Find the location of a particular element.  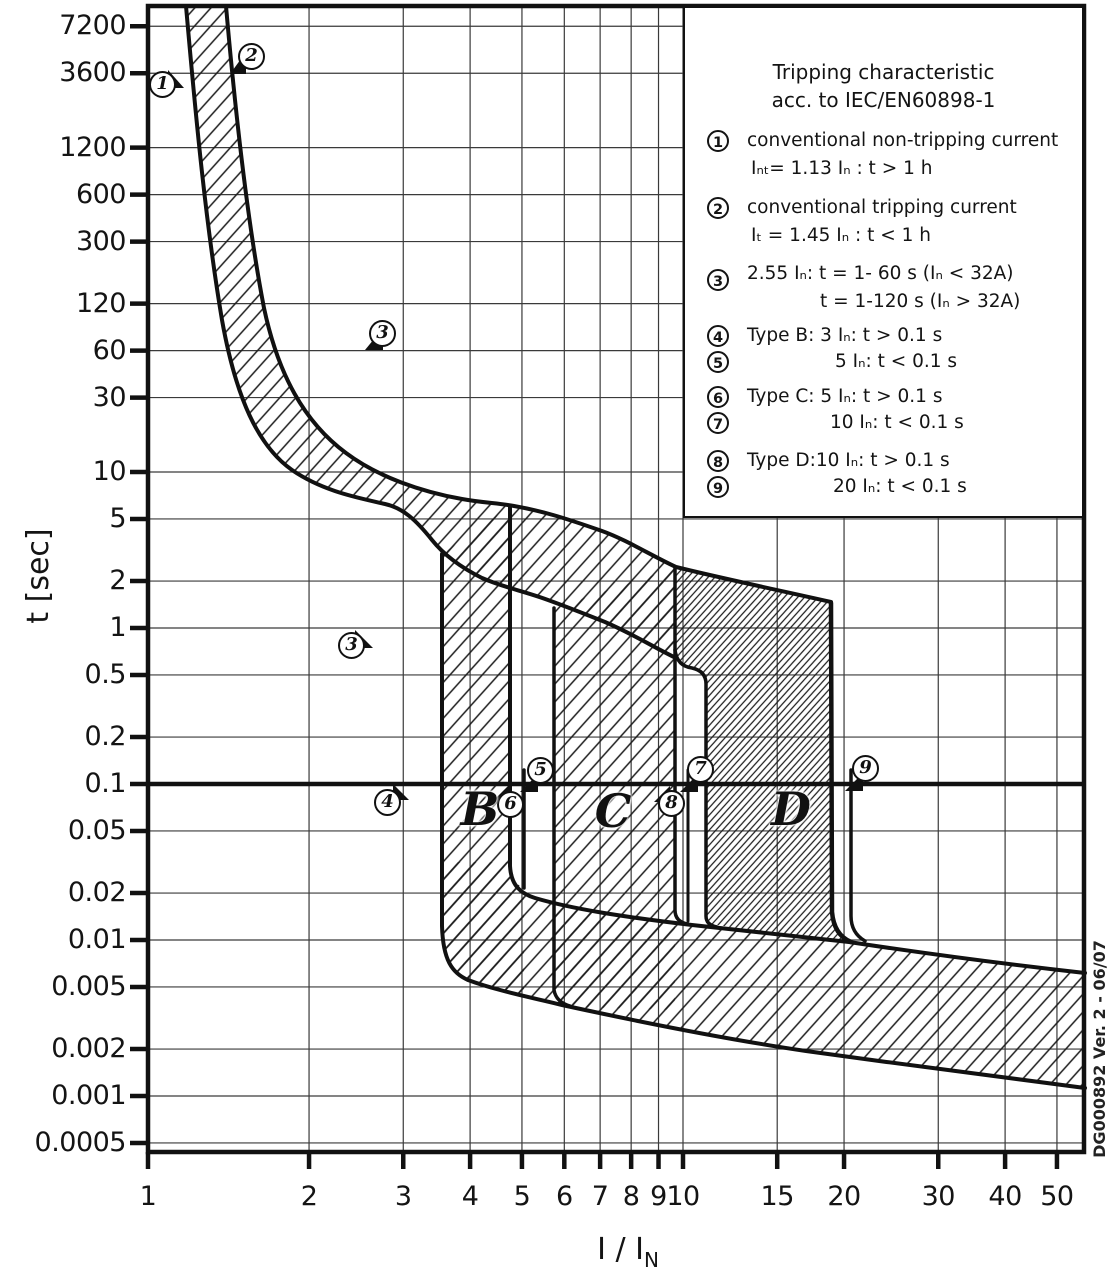

legend-num-4-icon: 4 is located at coordinates (718, 336).